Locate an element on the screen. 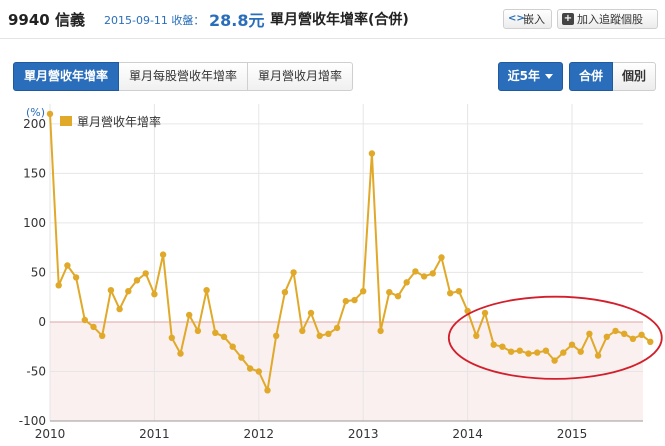 This screenshot has height=446, width=665. tab-monthly-revenue-yoy: 單月營收年增率 is located at coordinates (66, 76).